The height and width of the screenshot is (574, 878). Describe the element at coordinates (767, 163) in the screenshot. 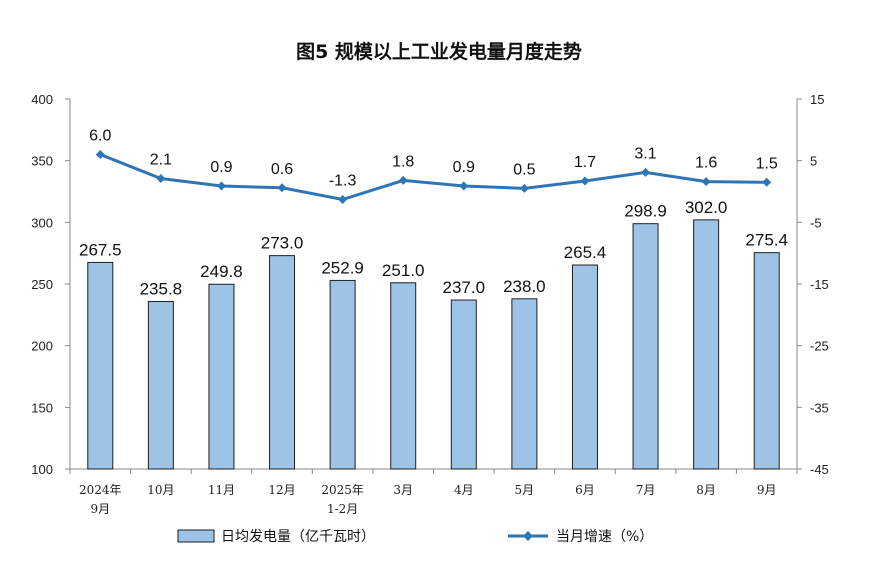

I see `line-value-label: 1.5` at that location.